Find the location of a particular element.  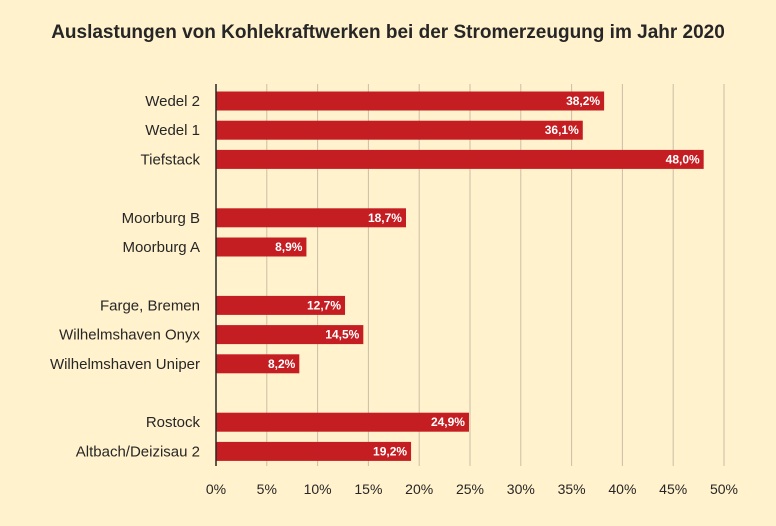

data-label: 14,5% is located at coordinates (342, 335).